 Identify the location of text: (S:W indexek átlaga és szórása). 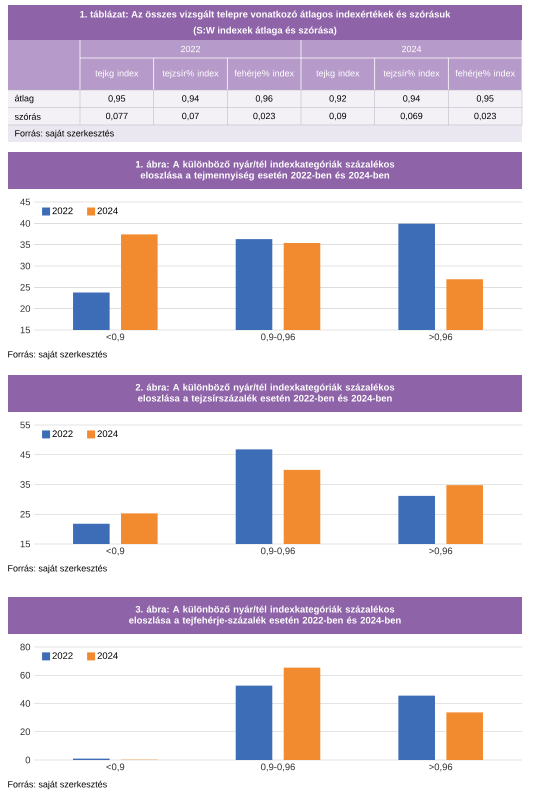
(265, 31).